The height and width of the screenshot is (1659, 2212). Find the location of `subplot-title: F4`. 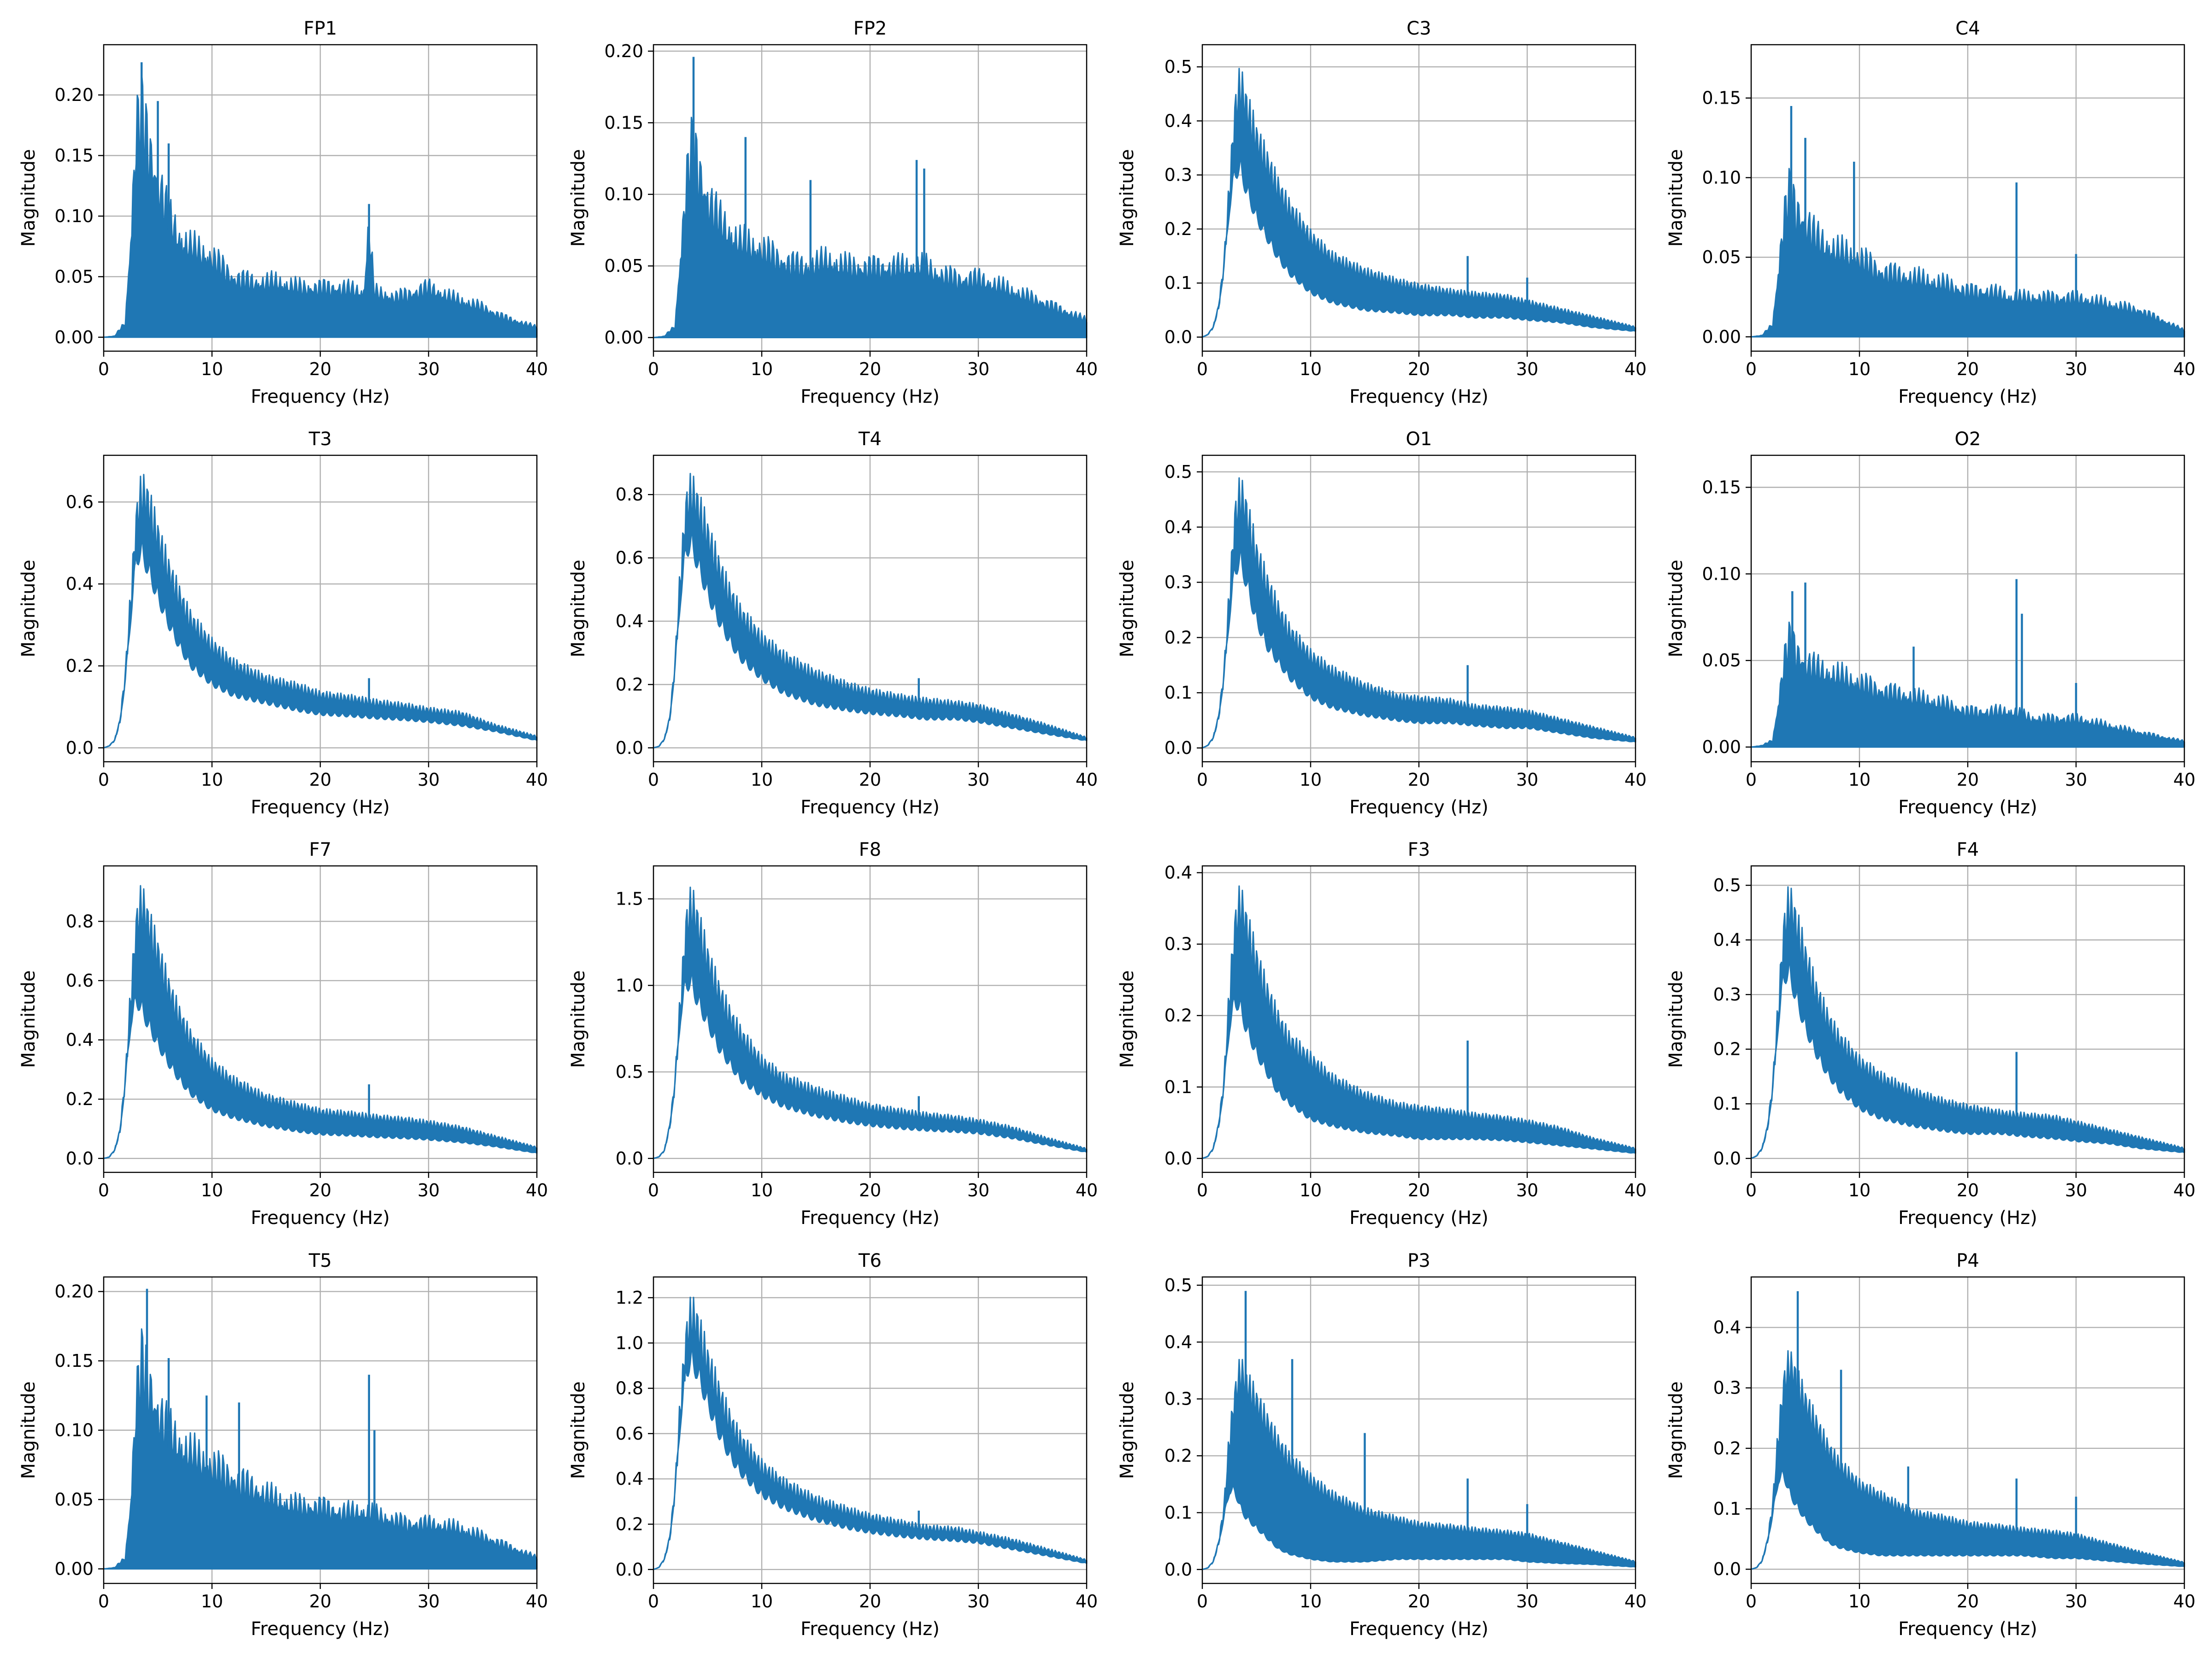

subplot-title: F4 is located at coordinates (1968, 849).